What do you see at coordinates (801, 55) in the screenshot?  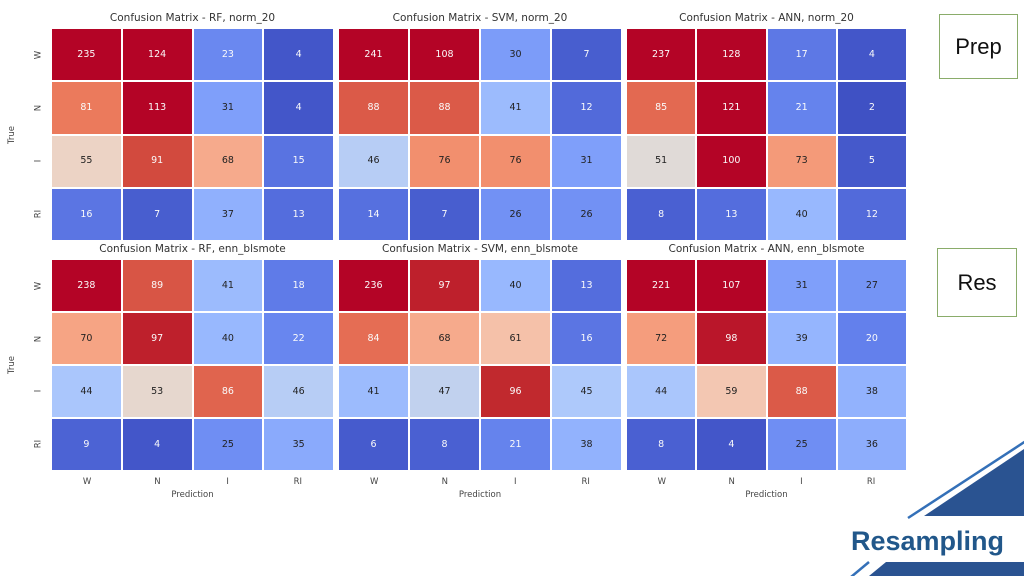 I see `heatmap-cell: 17` at bounding box center [801, 55].